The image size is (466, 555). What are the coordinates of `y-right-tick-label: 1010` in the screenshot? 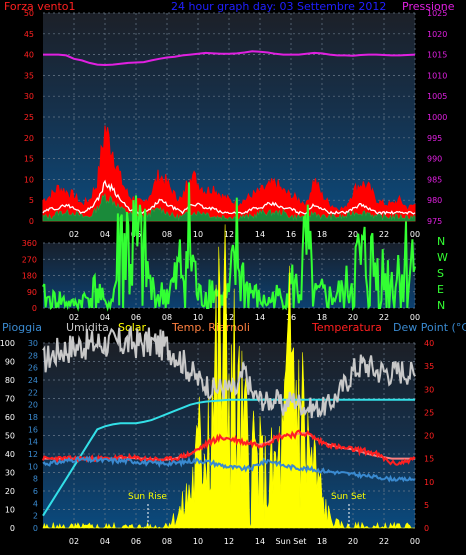 It's located at (437, 75).